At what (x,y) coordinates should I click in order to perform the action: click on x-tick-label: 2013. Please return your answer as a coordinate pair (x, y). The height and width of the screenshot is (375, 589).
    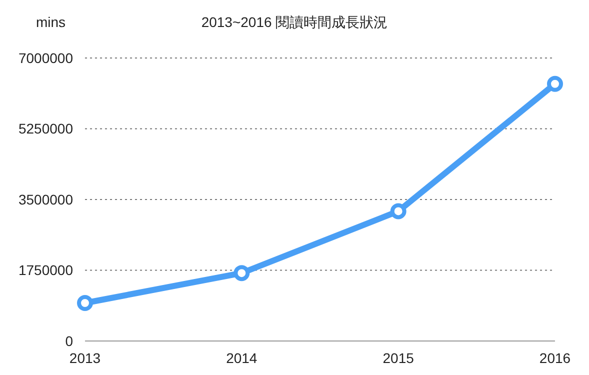
    Looking at the image, I should click on (85, 358).